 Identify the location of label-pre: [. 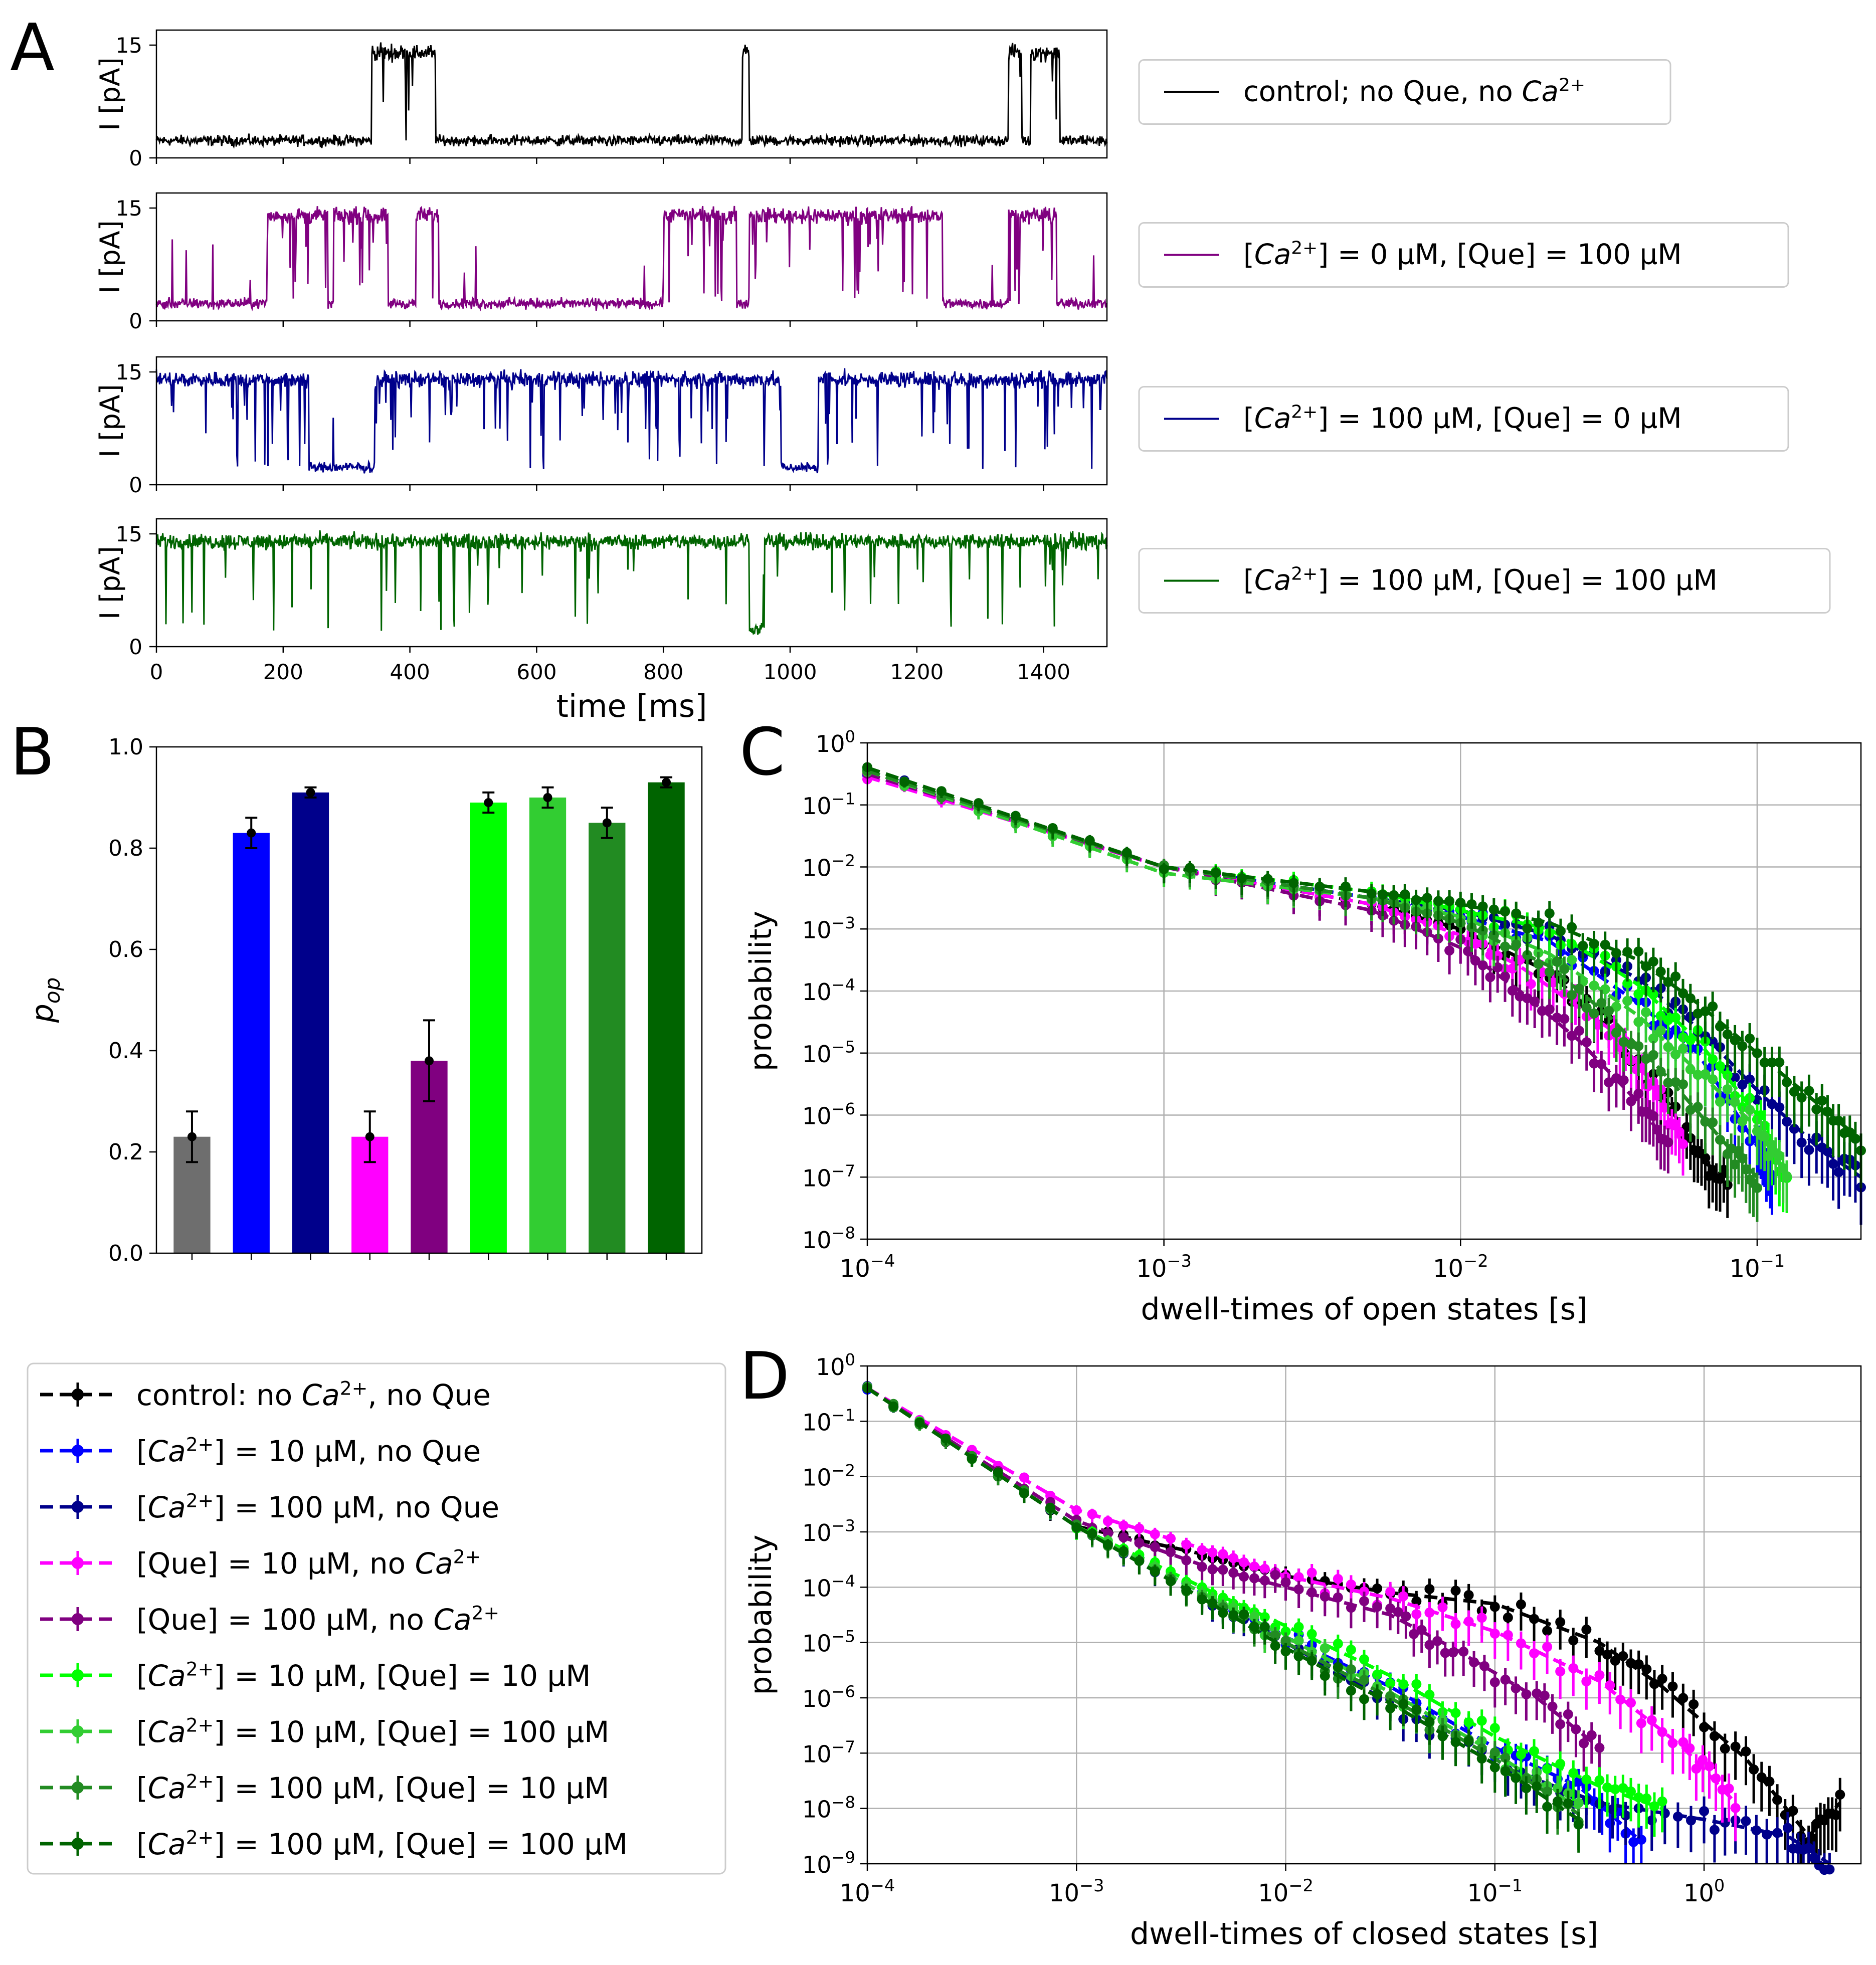
(142, 1451).